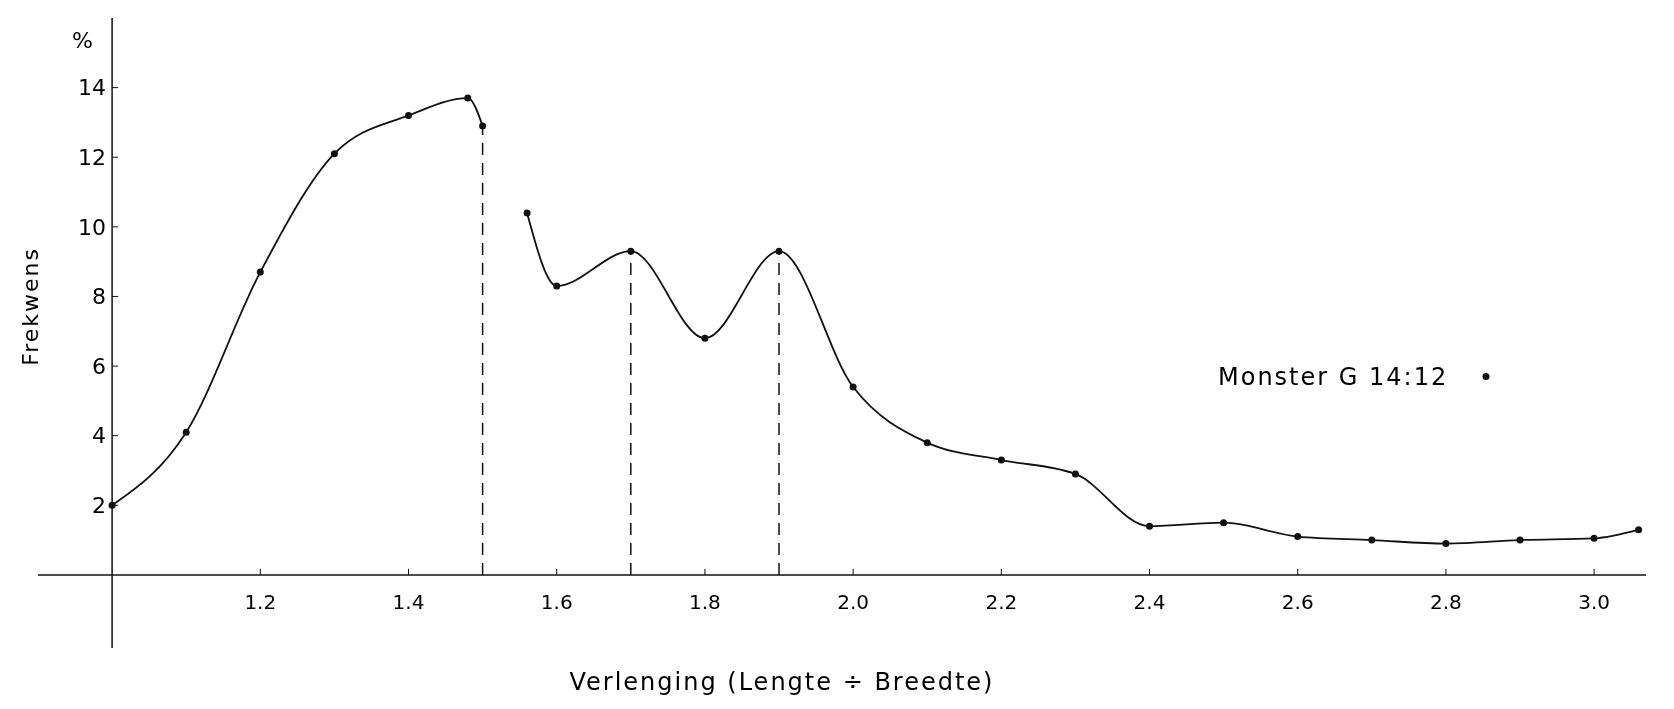 The height and width of the screenshot is (709, 1674). Describe the element at coordinates (1594, 601) in the screenshot. I see `x-tick-label: 3.0` at that location.